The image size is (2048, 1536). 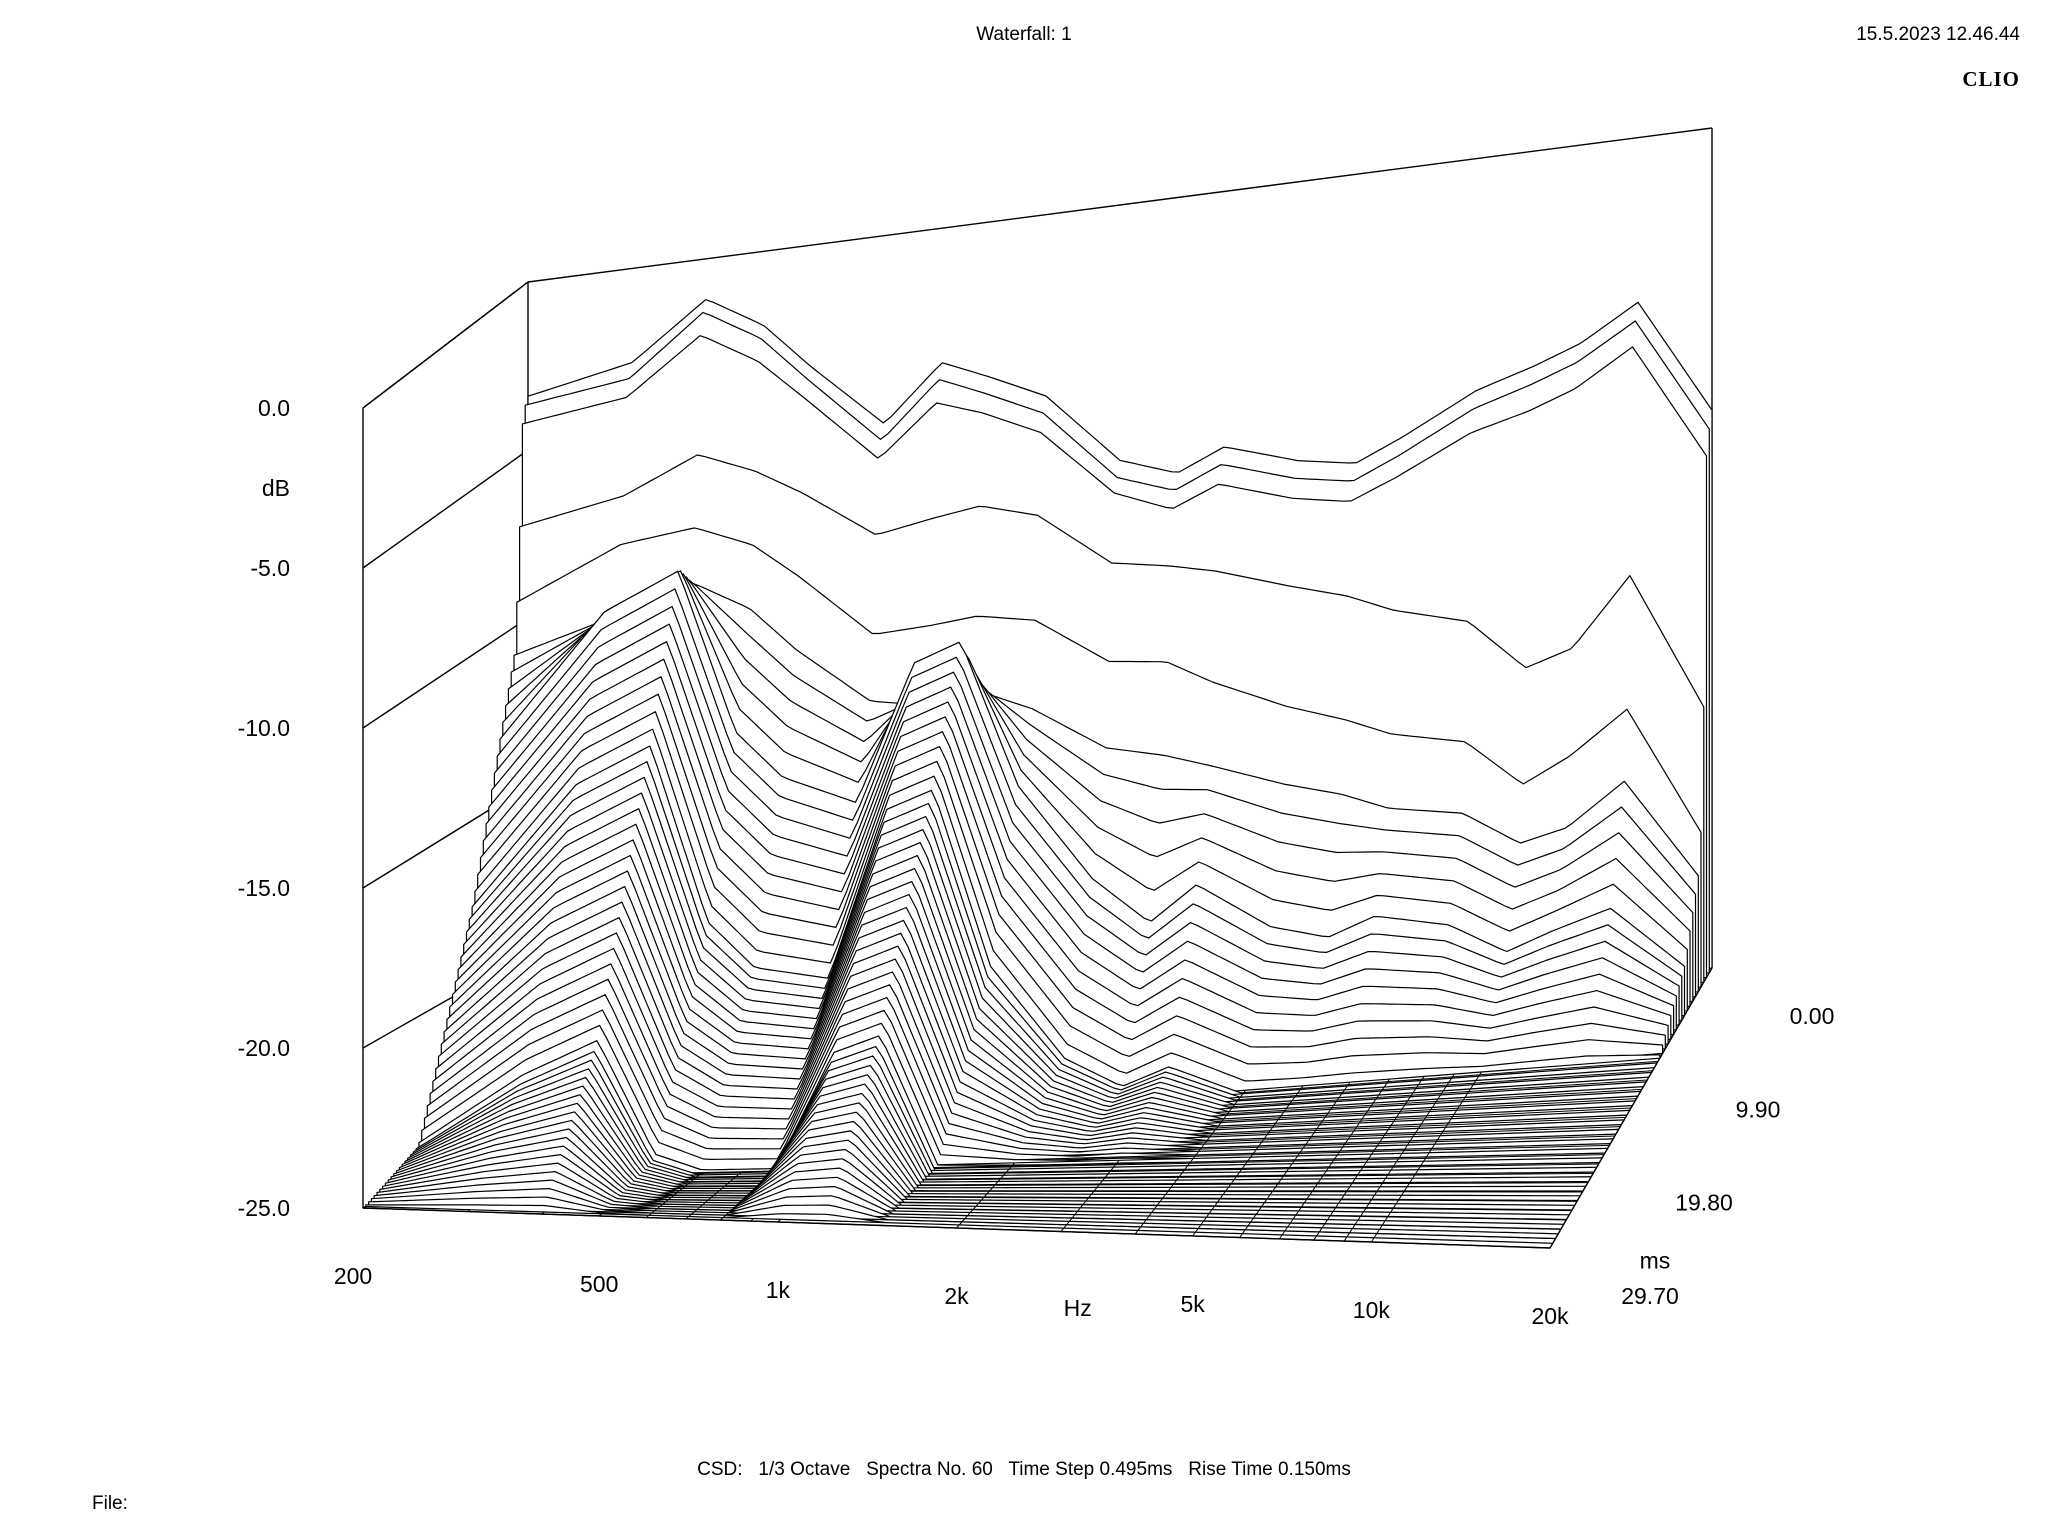 What do you see at coordinates (1812, 1016) in the screenshot?
I see `z-tick-label: 0.00` at bounding box center [1812, 1016].